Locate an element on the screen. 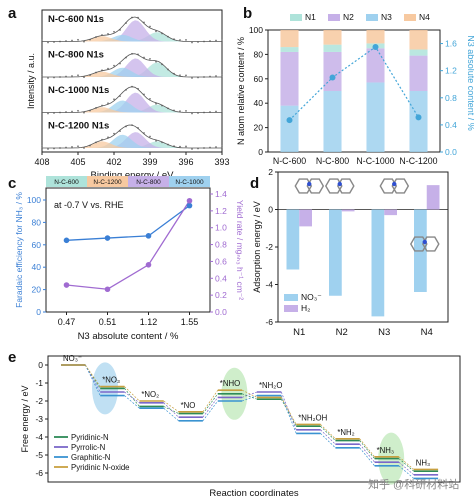 The height and width of the screenshot is (504, 474). watermark: 知乎 @科研材料站 is located at coordinates (413, 484).